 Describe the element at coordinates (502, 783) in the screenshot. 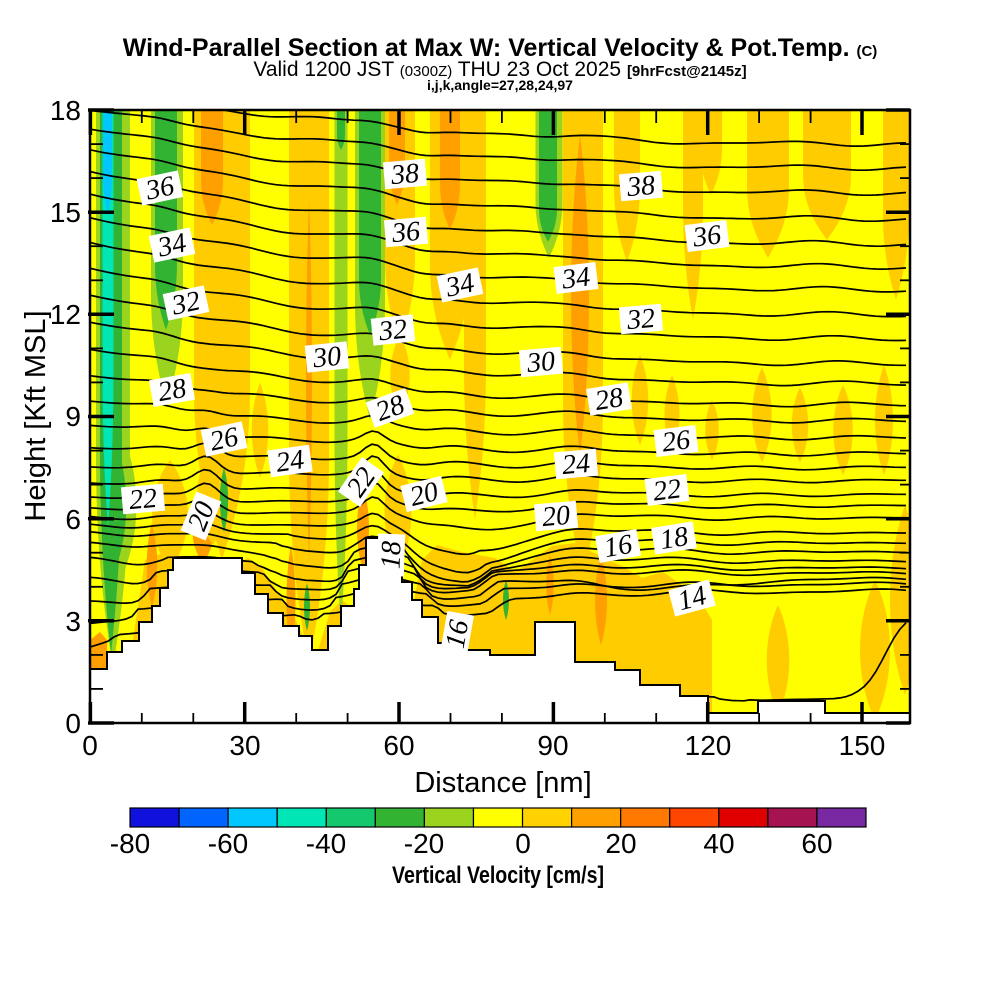

I see `svg-text: Distance [nm]` at that location.